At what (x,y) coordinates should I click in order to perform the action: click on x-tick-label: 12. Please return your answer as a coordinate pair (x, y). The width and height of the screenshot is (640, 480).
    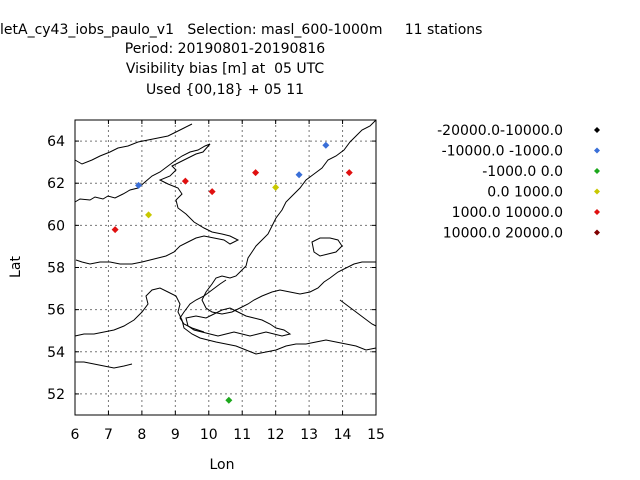
    Looking at the image, I should click on (276, 435).